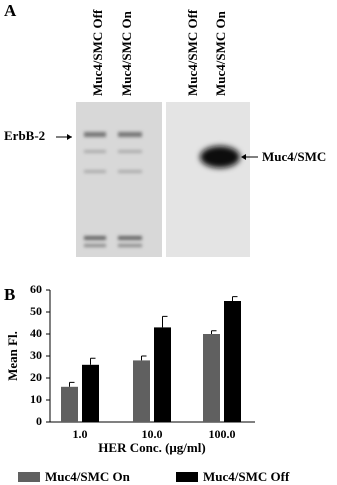 The width and height of the screenshot is (337, 485). What do you see at coordinates (10, 10) in the screenshot?
I see `panel-label: A` at bounding box center [10, 10].